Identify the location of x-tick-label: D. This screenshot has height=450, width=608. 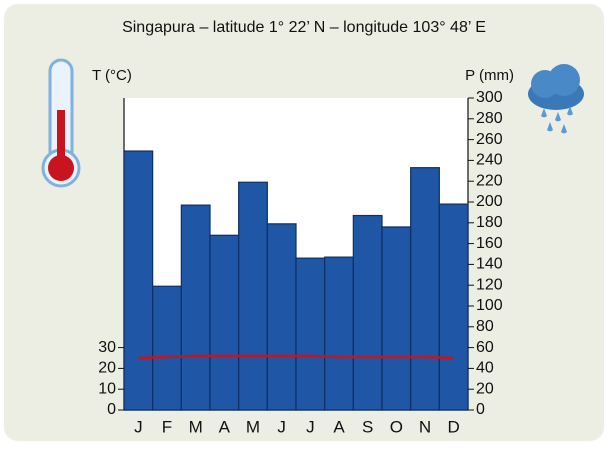
(454, 426).